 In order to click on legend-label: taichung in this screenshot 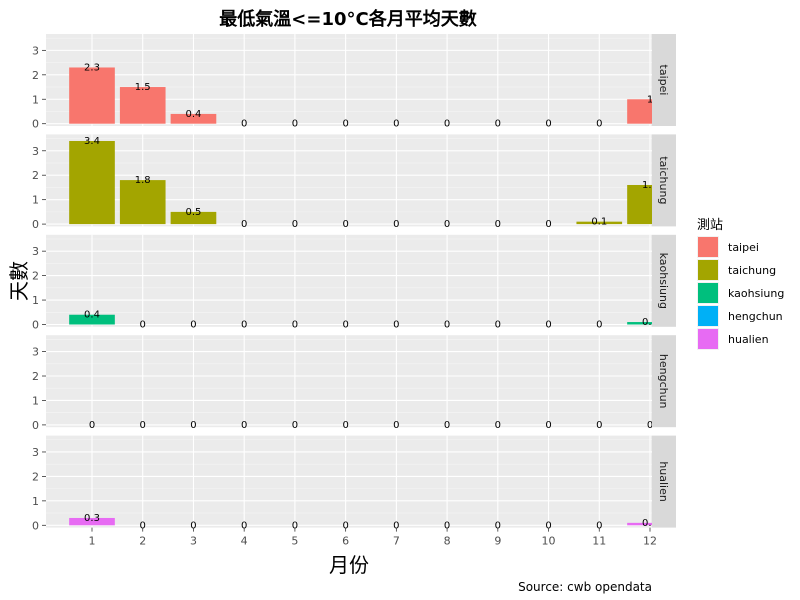, I will do `click(752, 270)`.